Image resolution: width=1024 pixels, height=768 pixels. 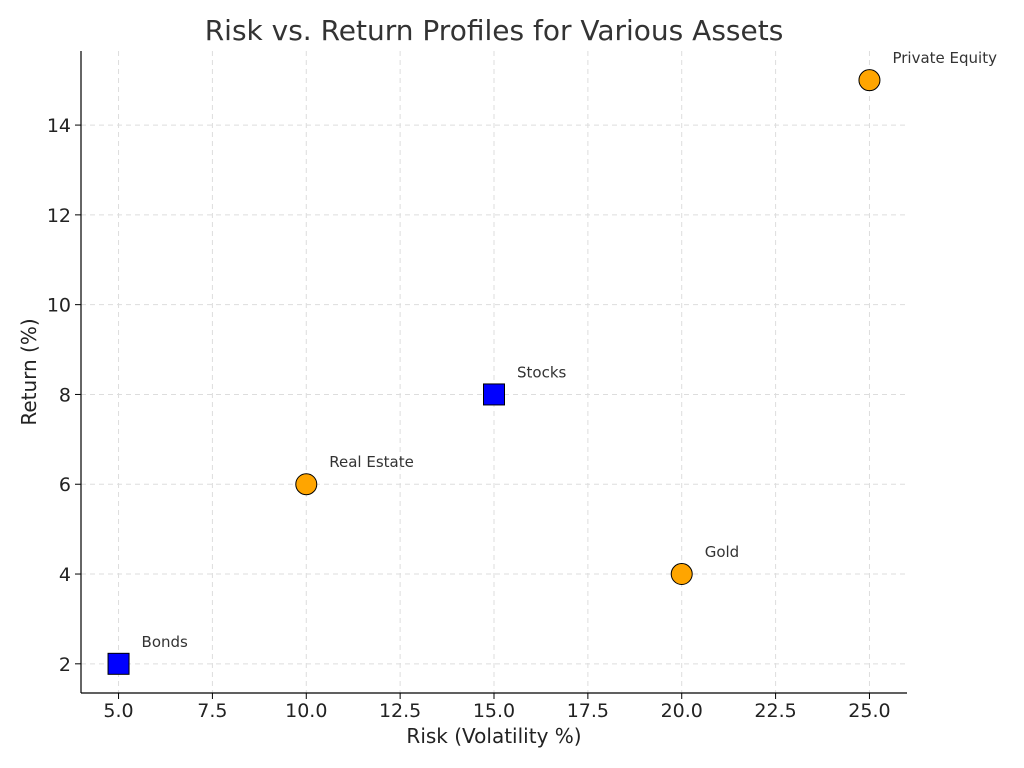 What do you see at coordinates (212, 711) in the screenshot?
I see `x-tick-label: 7.5` at bounding box center [212, 711].